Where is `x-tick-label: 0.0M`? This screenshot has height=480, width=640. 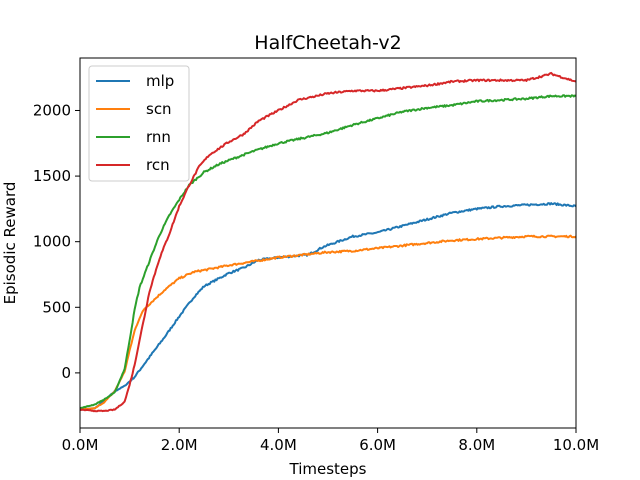 x-tick-label: 0.0M is located at coordinates (80, 445).